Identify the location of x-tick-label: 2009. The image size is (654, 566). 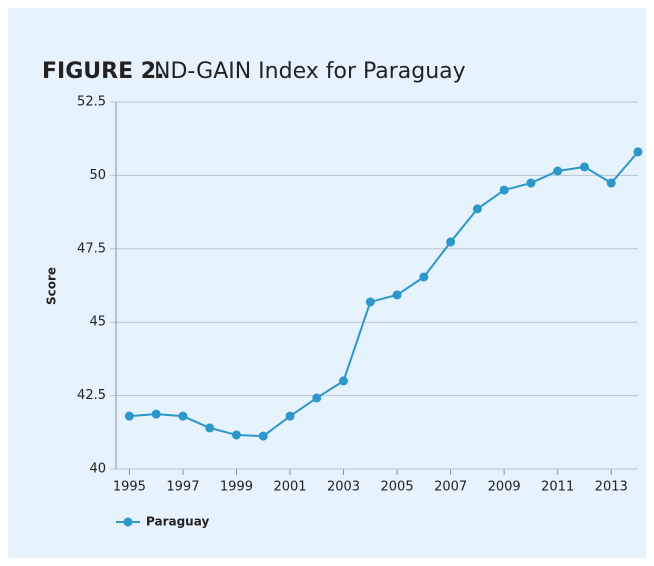
(504, 487).